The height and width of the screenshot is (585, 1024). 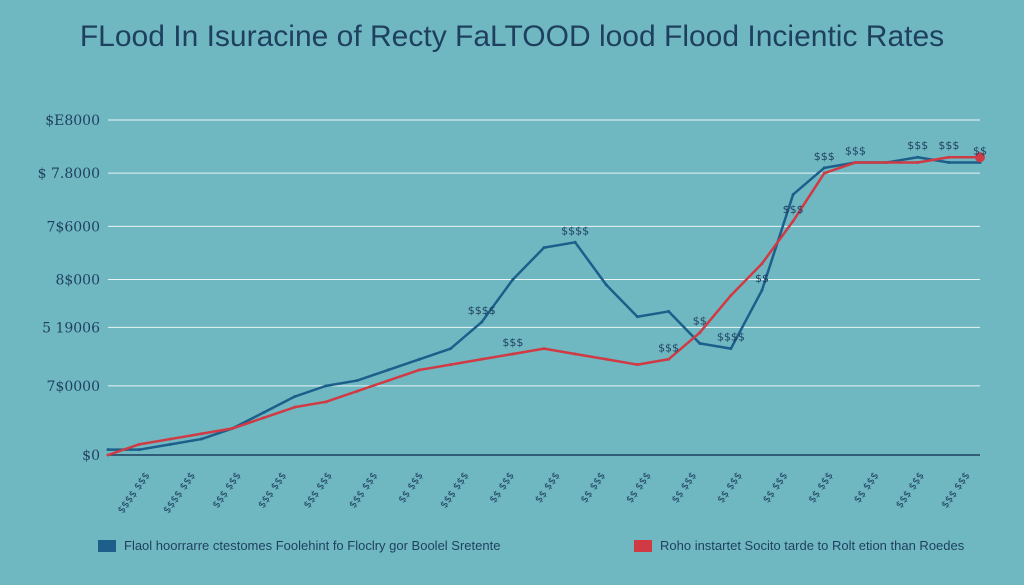 What do you see at coordinates (980, 157) in the screenshot?
I see `series-end-marker` at bounding box center [980, 157].